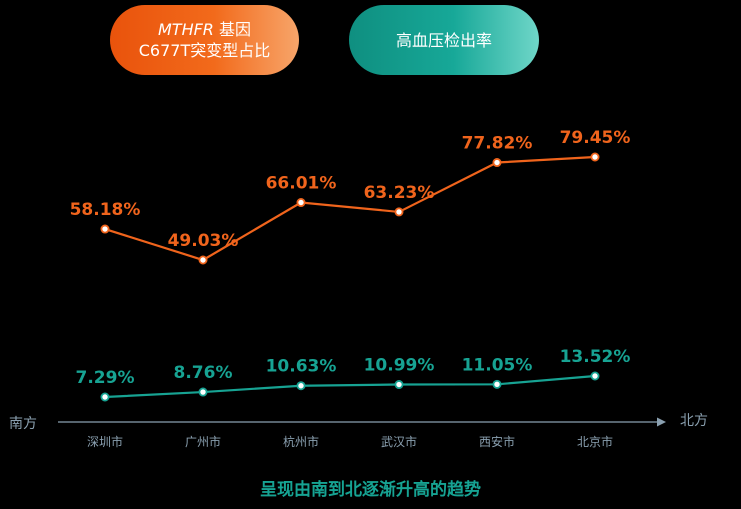 This screenshot has width=741, height=509. What do you see at coordinates (694, 421) in the screenshot?
I see `axis-right-label: 北方` at bounding box center [694, 421].